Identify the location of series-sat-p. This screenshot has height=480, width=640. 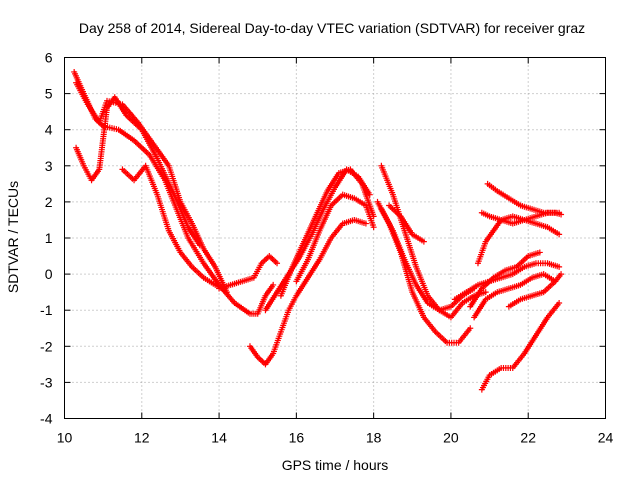
(515, 296).